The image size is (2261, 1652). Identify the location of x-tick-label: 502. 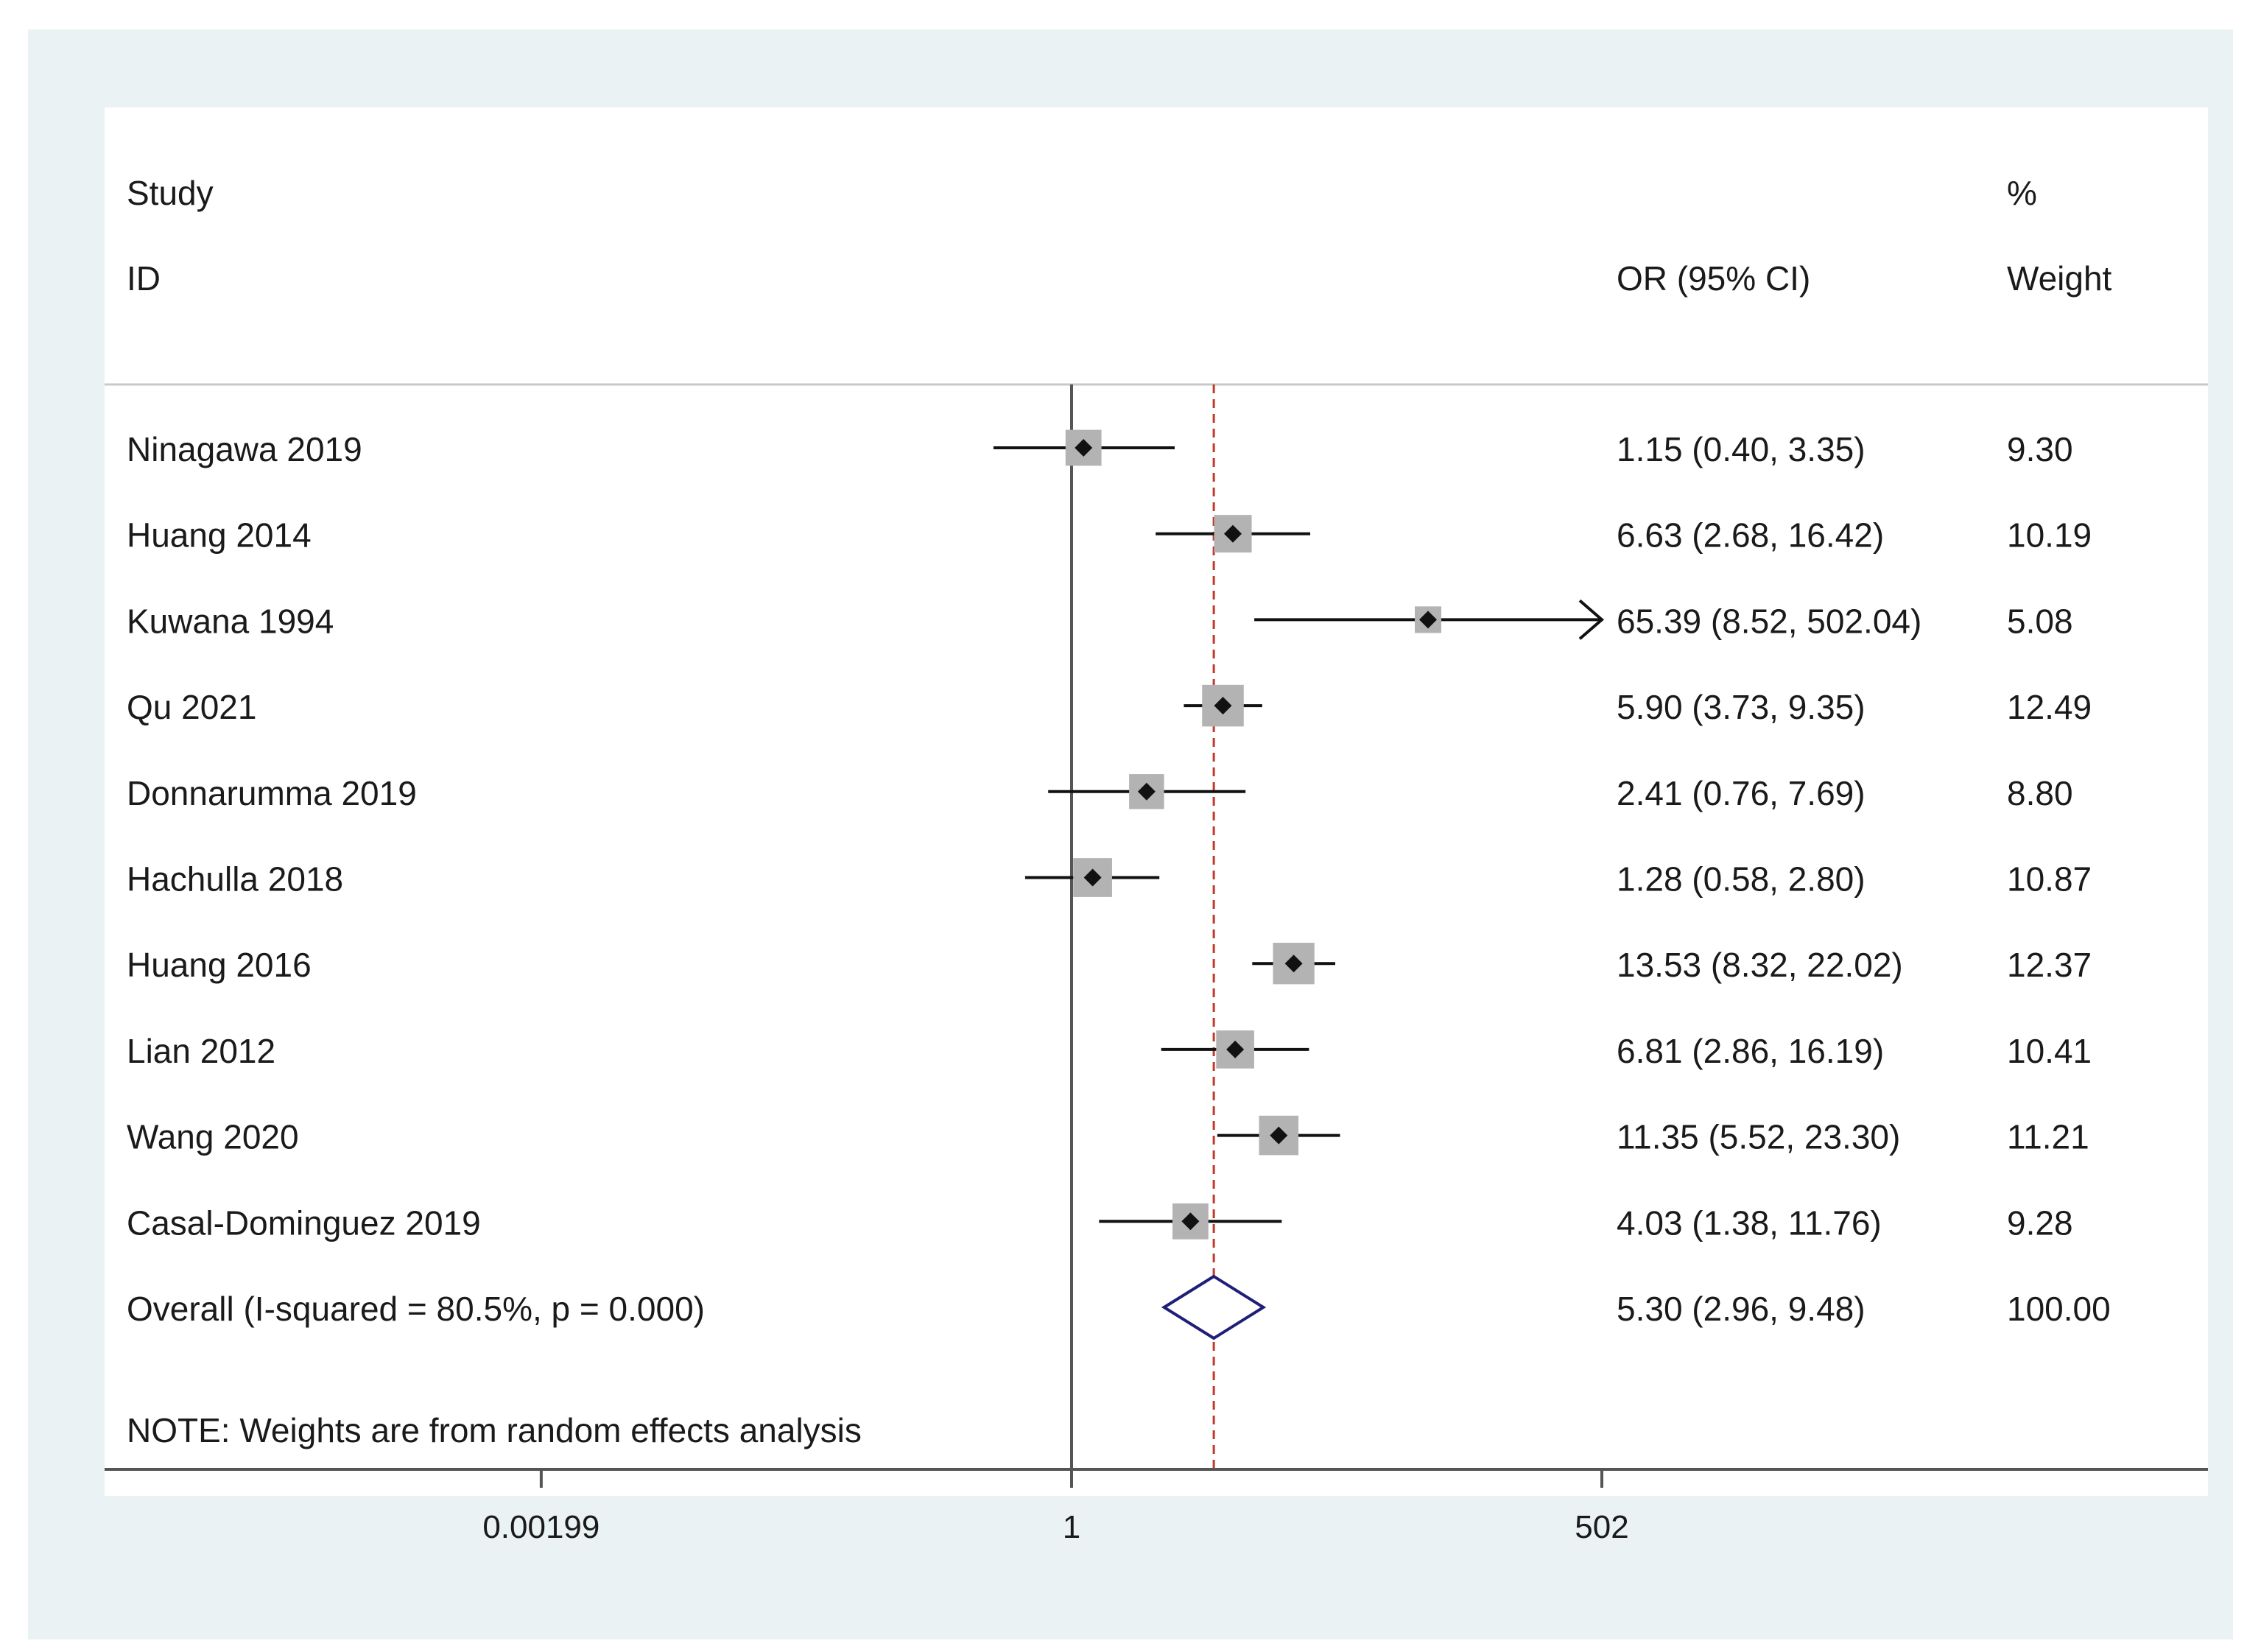
(1601, 1527).